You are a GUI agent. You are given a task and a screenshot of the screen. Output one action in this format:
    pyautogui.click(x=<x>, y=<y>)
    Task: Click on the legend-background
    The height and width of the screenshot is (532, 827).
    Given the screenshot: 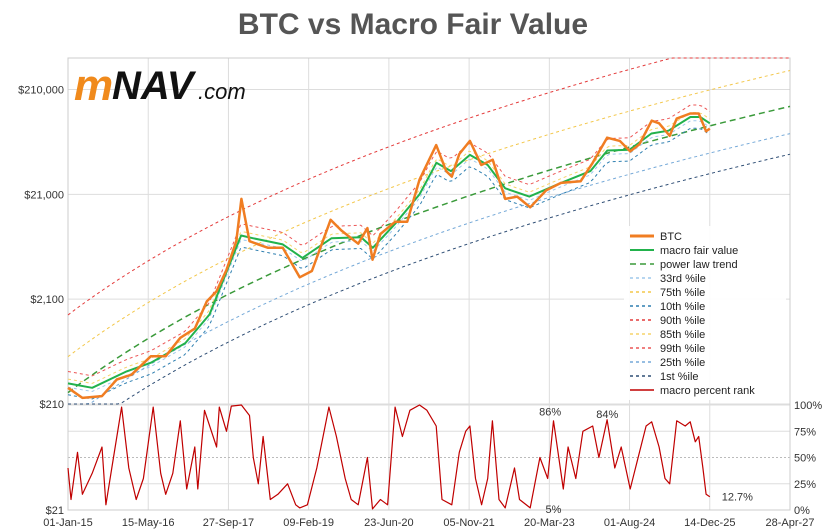 What is the action you would take?
    pyautogui.click(x=705, y=313)
    